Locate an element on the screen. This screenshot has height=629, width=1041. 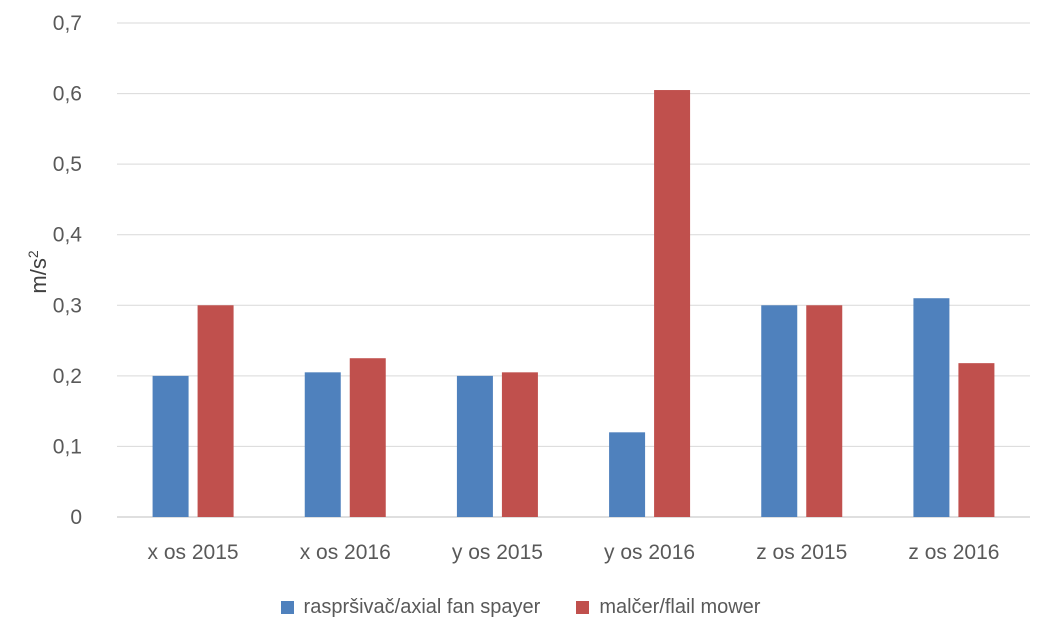
bar-axial-fan-sprayer-x-os-2015 is located at coordinates (170, 446).